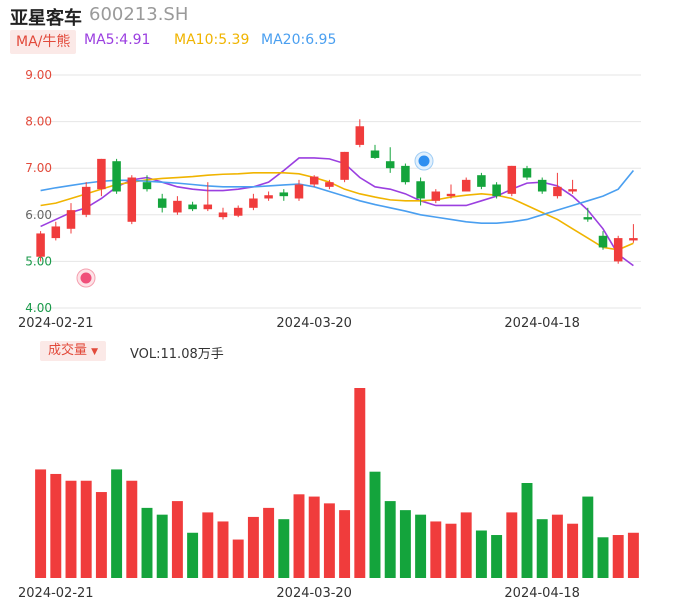 This screenshot has width=686, height=606. Describe the element at coordinates (38, 215) in the screenshot. I see `y-tick-label: 6.00` at that location.